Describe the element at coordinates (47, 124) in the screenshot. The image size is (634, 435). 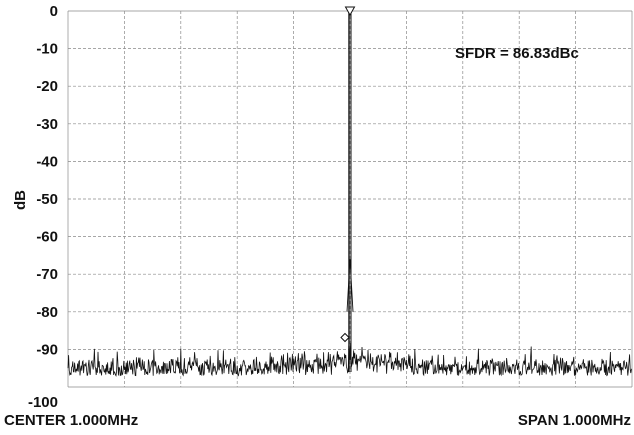
I see `y-tick-label: -30` at that location.